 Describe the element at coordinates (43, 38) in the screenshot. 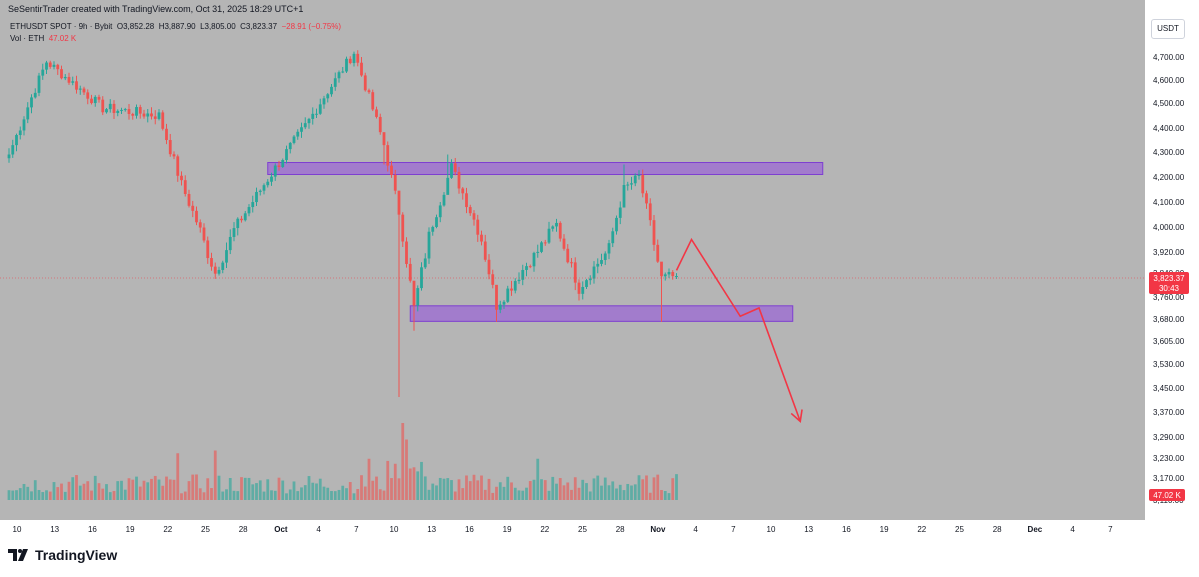

I see `volume-legend: Vol · ETH 47.02 K` at that location.